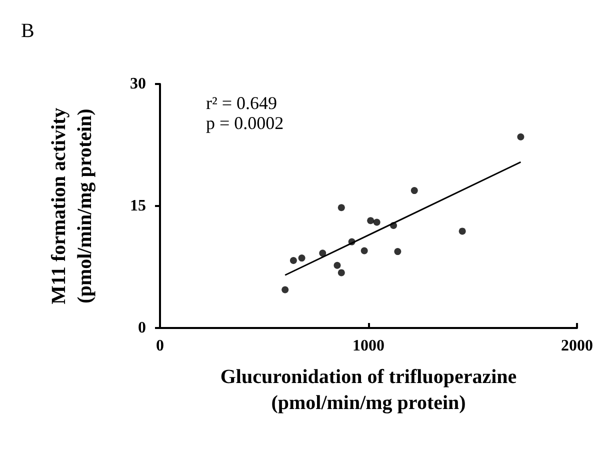 The height and width of the screenshot is (449, 607). What do you see at coordinates (577, 346) in the screenshot?
I see `x-tick-label: 2000` at bounding box center [577, 346].